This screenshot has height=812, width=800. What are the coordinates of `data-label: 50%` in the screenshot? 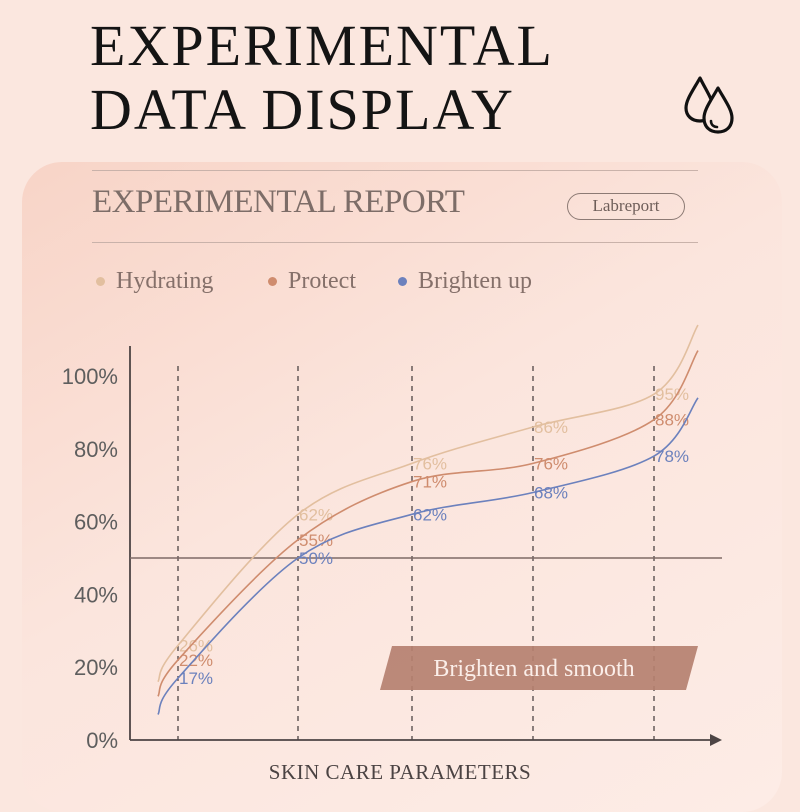 It's located at (316, 558).